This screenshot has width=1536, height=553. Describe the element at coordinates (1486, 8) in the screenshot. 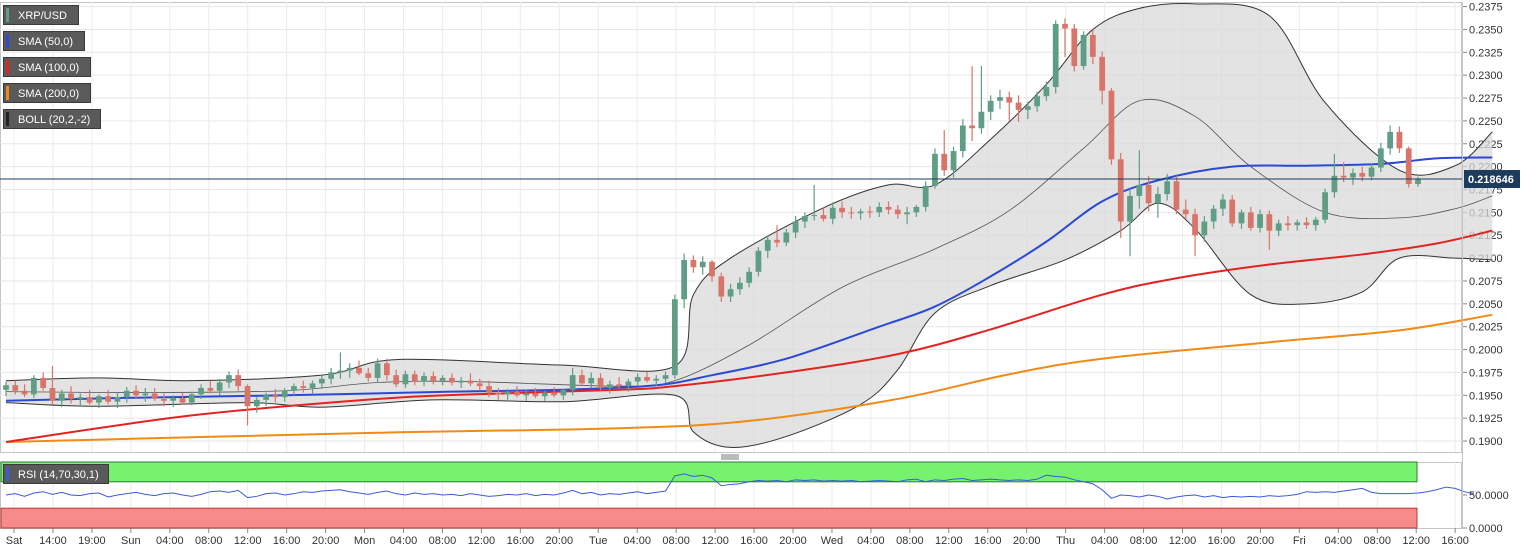

I see `price-axis-label: 0.2375` at that location.